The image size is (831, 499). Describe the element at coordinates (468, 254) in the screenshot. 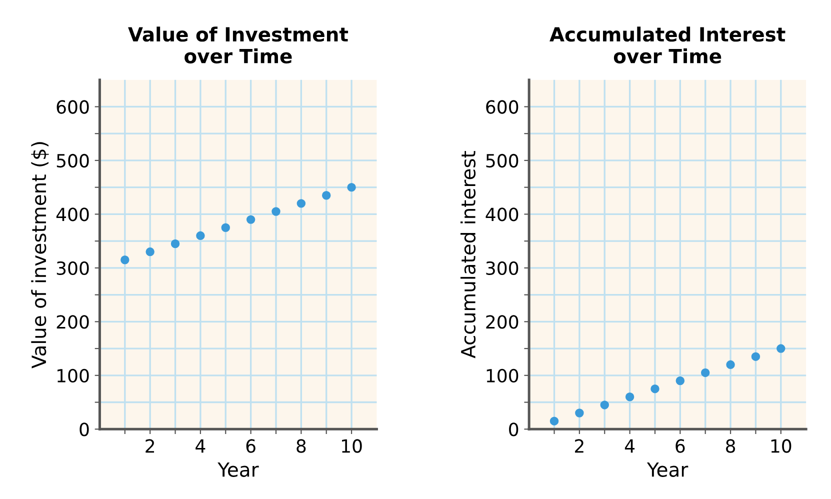

I see `y-axis-title: Accumulated interest` at that location.